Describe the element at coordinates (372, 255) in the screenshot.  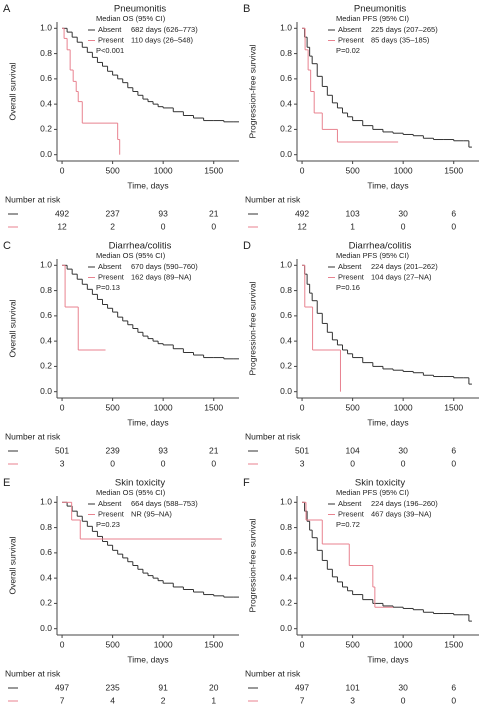
I see `legend-title: Median PFS (95% CI)` at that location.